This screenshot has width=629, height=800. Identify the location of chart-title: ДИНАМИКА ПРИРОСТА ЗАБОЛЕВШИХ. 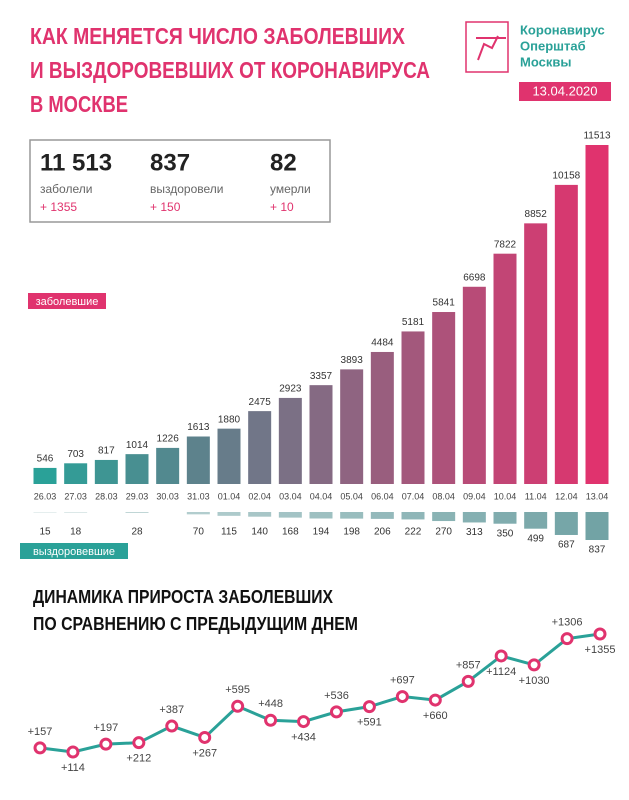
(183, 597).